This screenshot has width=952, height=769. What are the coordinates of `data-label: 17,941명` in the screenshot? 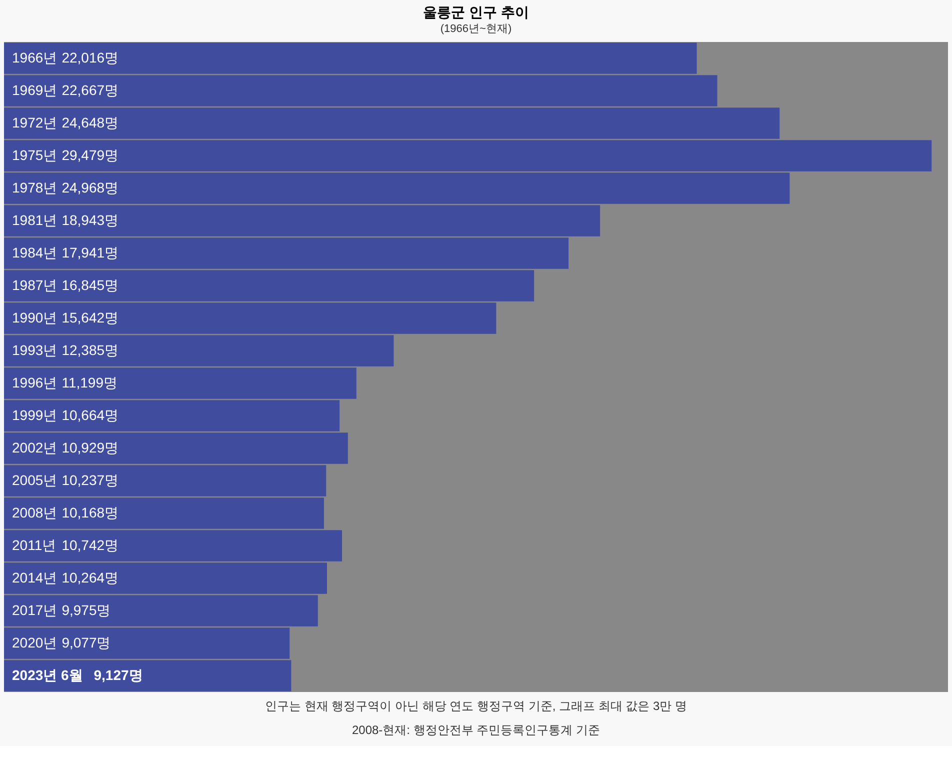 It's located at (90, 252).